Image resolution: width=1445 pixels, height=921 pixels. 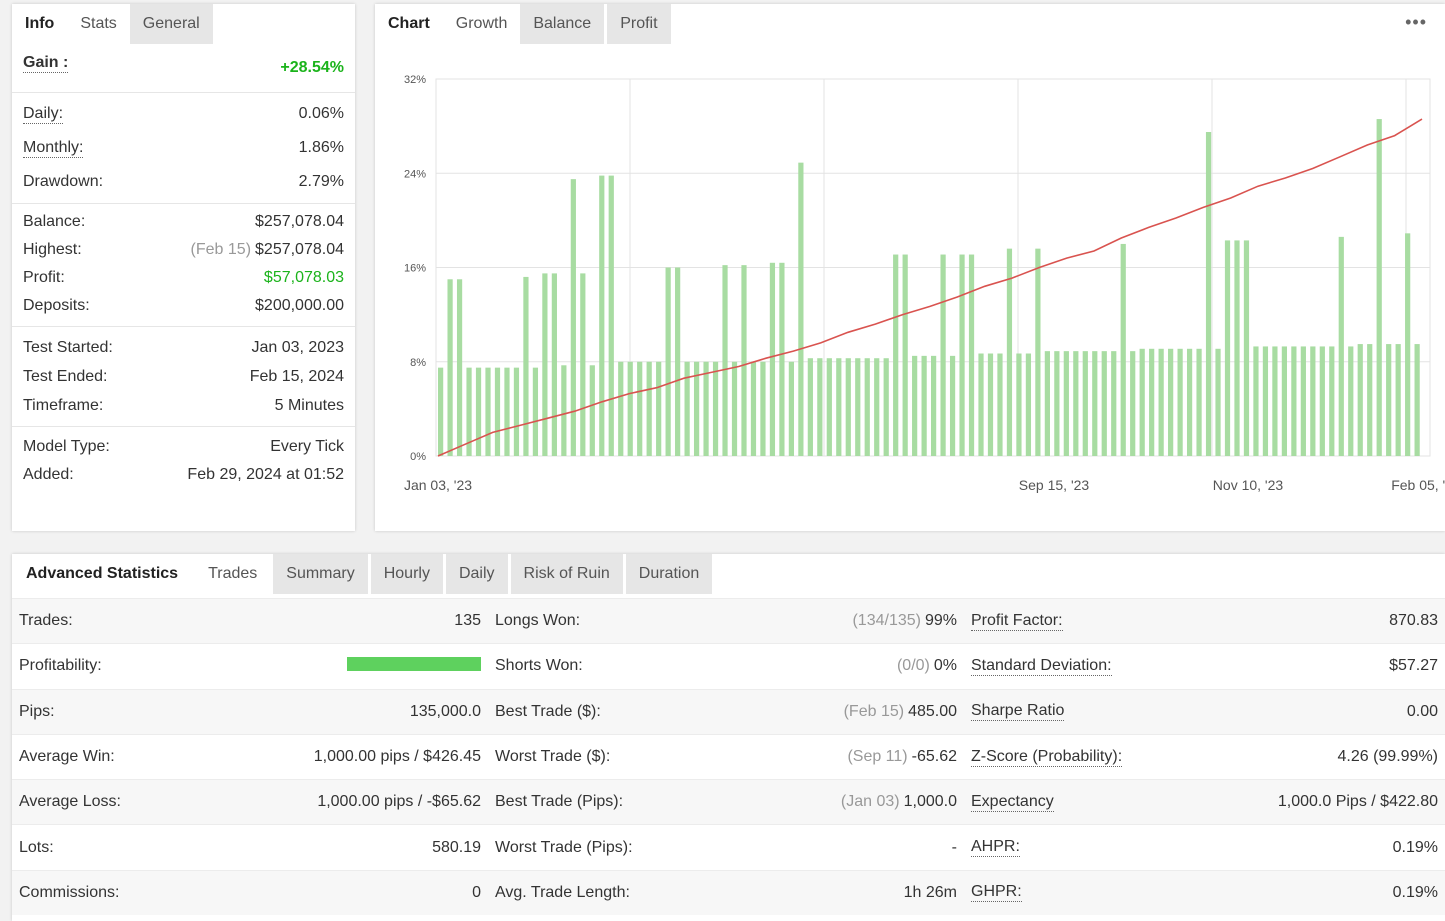 I want to click on stat-label: GHPR:, so click(x=996, y=893).